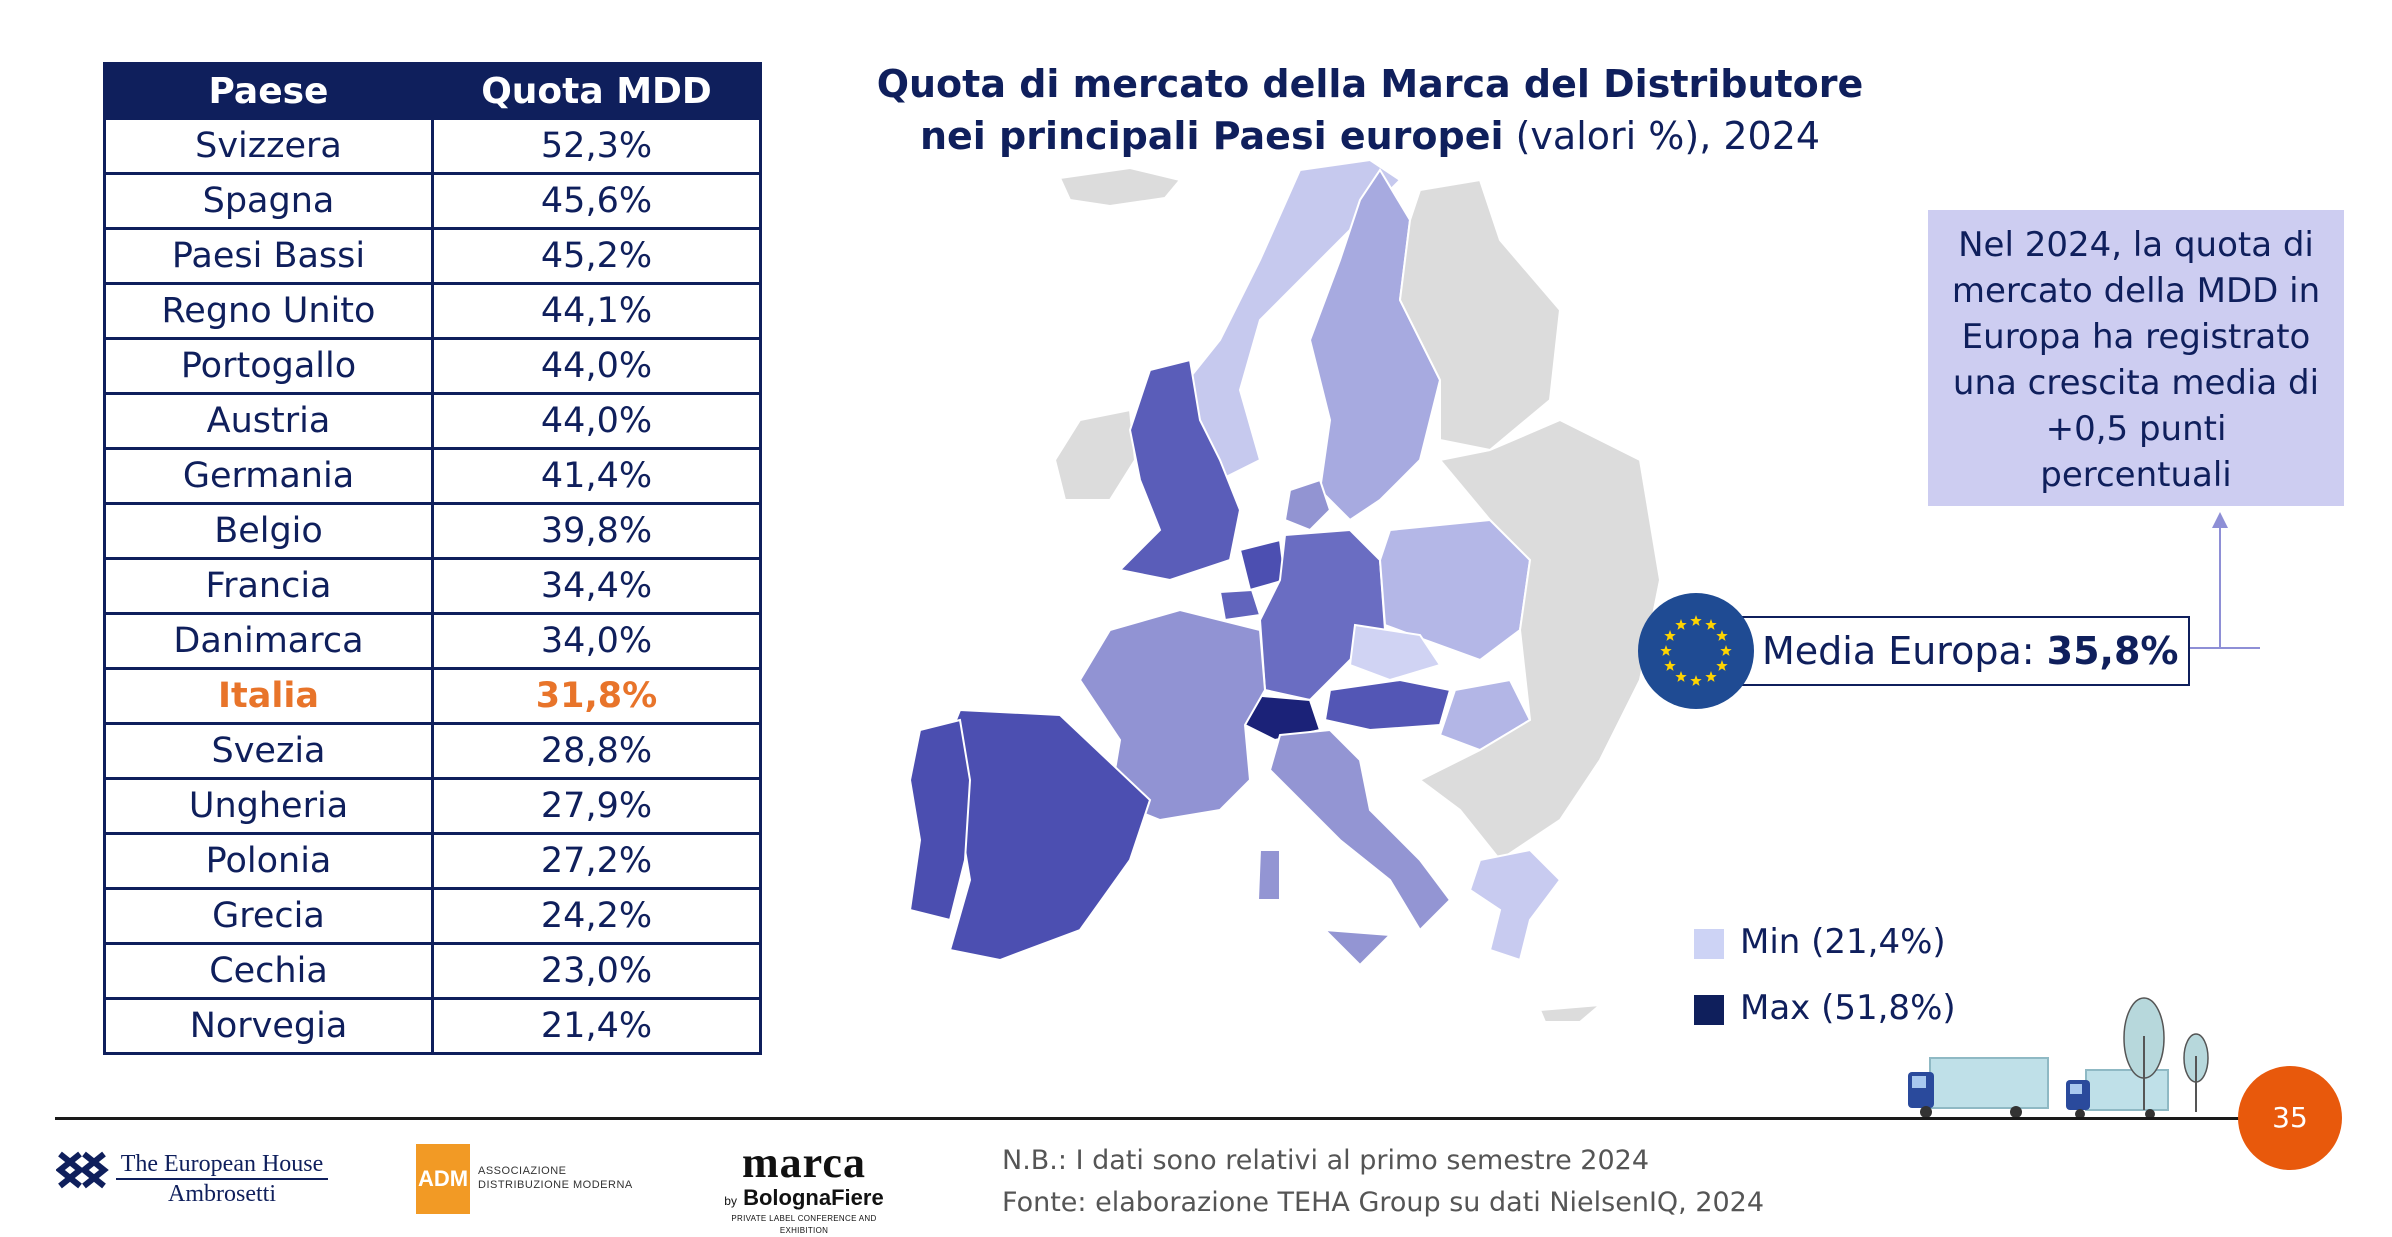  What do you see at coordinates (596, 476) in the screenshot?
I see `share-cell: 41,4%` at bounding box center [596, 476].